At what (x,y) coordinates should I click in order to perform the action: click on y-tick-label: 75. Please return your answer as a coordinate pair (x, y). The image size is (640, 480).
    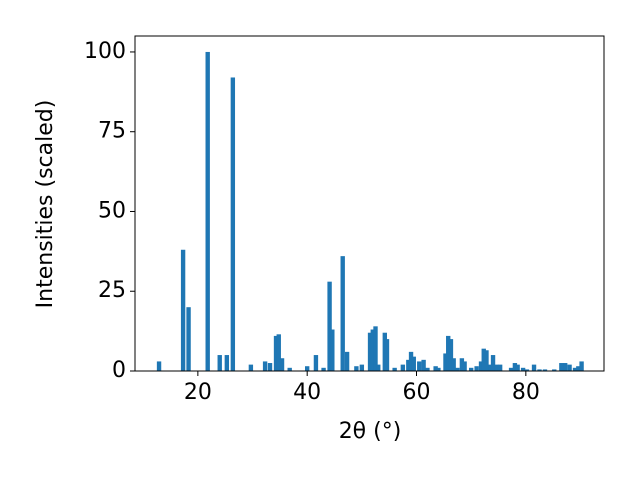
    Looking at the image, I should click on (112, 131).